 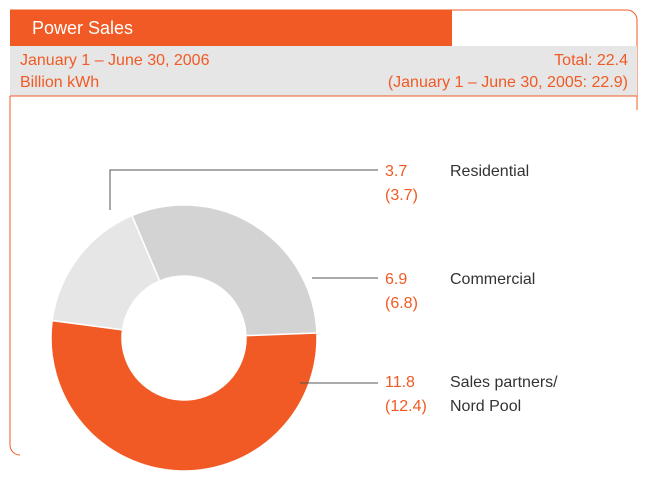 I want to click on category-label: Residential, so click(x=490, y=171).